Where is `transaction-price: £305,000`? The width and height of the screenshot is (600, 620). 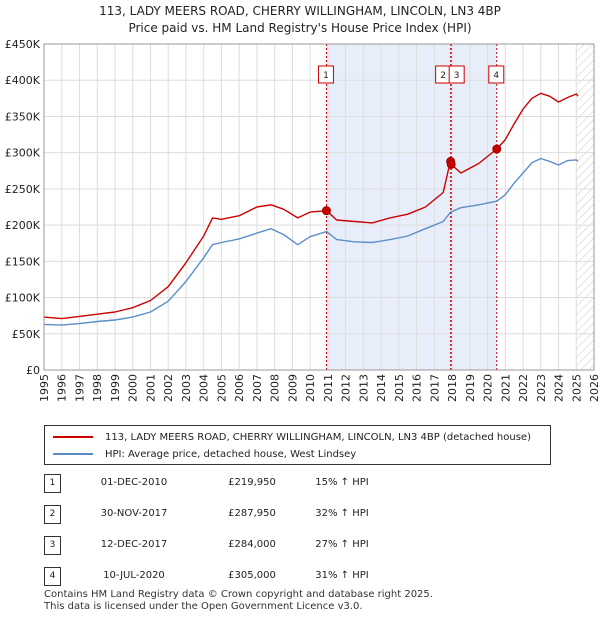 transaction-price: £305,000 is located at coordinates (252, 575).